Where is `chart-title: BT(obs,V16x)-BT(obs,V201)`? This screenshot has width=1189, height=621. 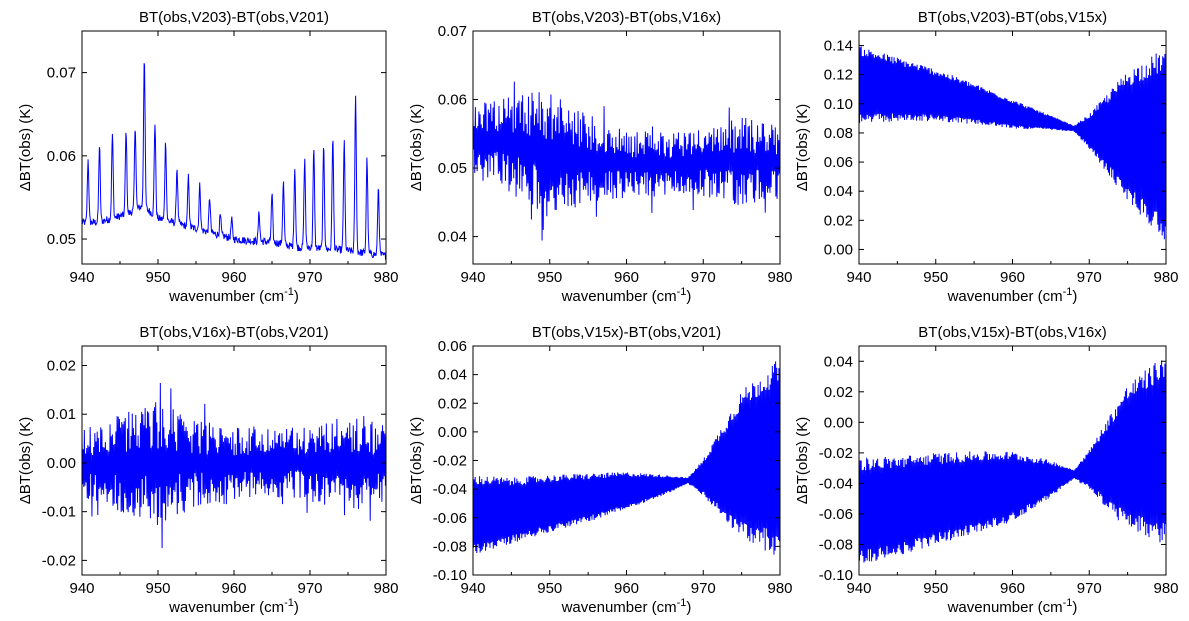 chart-title: BT(obs,V16x)-BT(obs,V201) is located at coordinates (233, 332).